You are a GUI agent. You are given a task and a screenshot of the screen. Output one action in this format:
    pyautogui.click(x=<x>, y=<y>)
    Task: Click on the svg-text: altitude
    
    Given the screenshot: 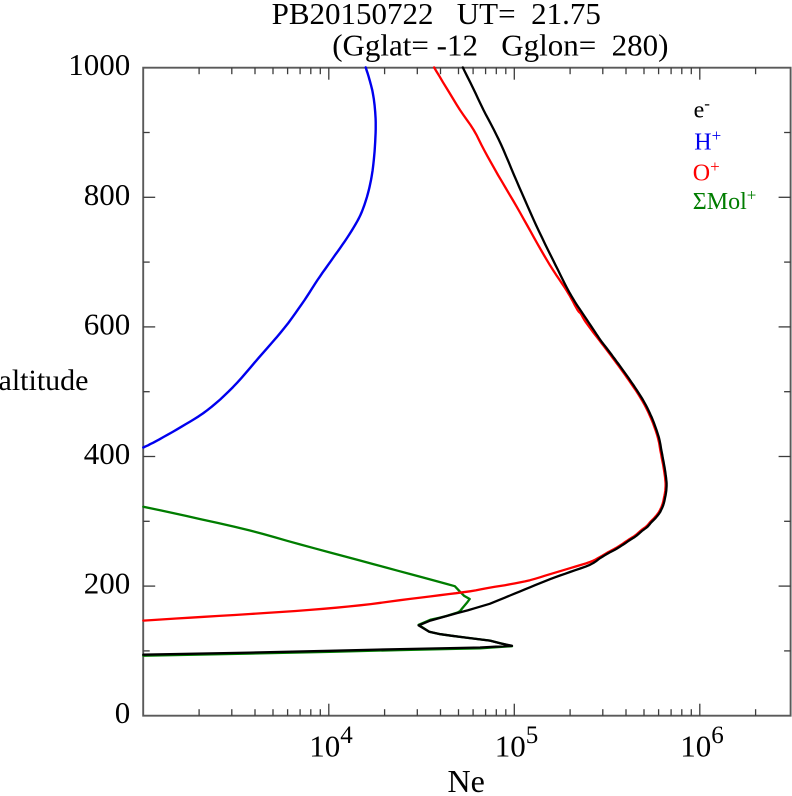 What is the action you would take?
    pyautogui.click(x=44, y=380)
    